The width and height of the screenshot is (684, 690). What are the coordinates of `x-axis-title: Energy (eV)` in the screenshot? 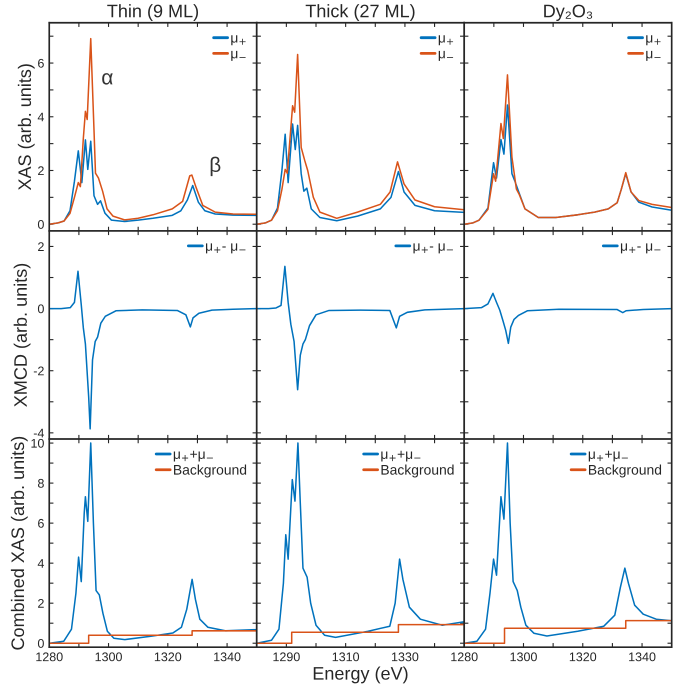 It's located at (361, 675).